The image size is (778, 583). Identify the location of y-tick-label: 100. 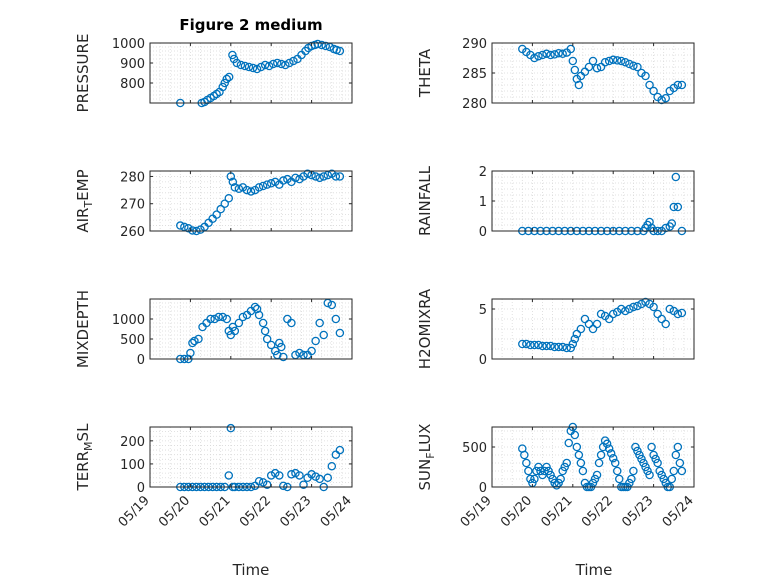
(132, 465).